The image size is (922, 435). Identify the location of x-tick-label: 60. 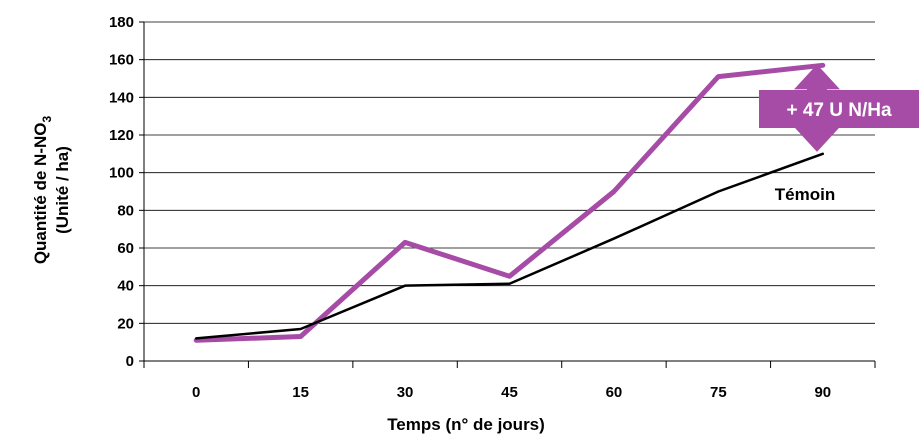
(614, 392).